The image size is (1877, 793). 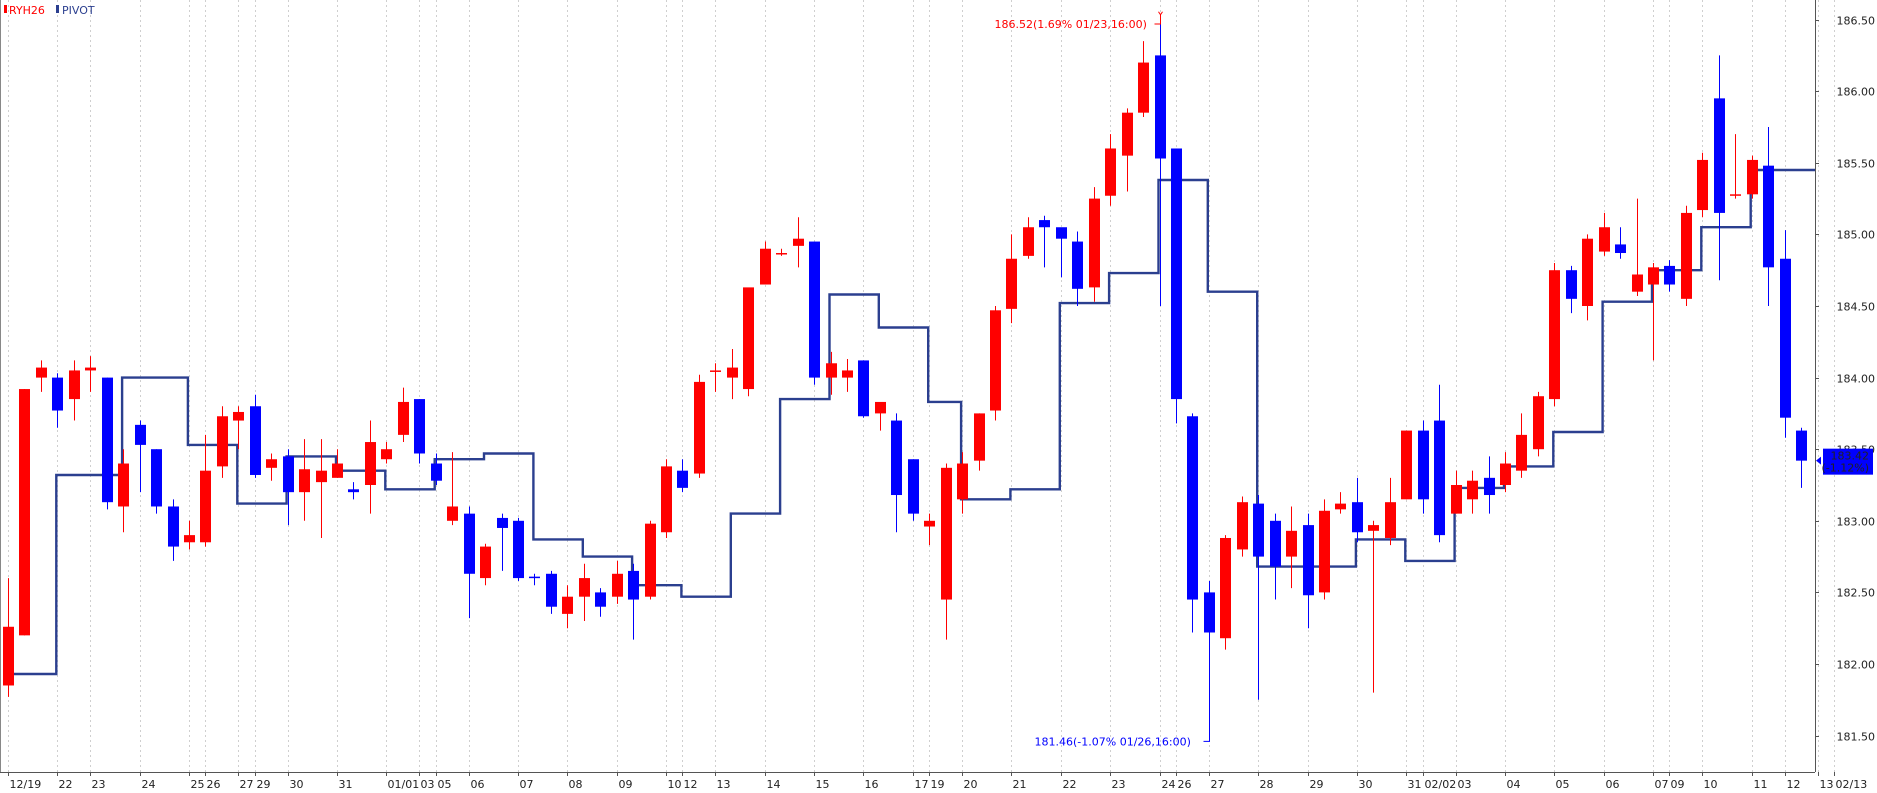 I want to click on y-tick-label: 185.50, so click(x=1856, y=164).